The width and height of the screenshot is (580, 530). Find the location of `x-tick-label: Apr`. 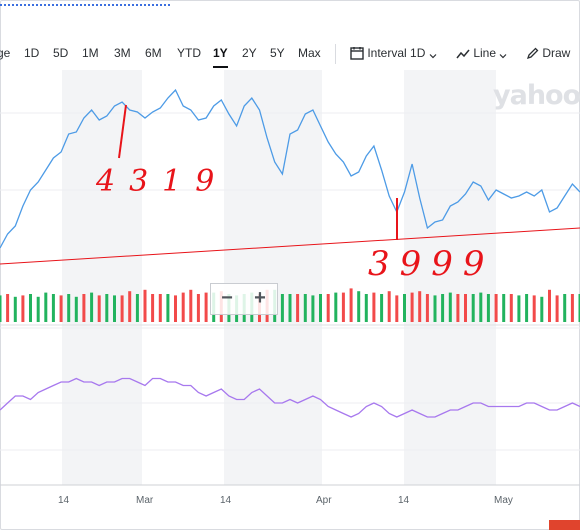

x-tick-label: Apr is located at coordinates (324, 500).